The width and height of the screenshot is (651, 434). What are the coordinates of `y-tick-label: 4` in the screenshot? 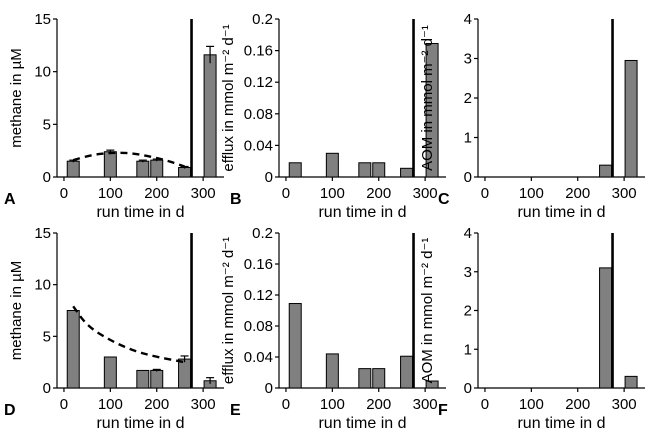 It's located at (468, 19).